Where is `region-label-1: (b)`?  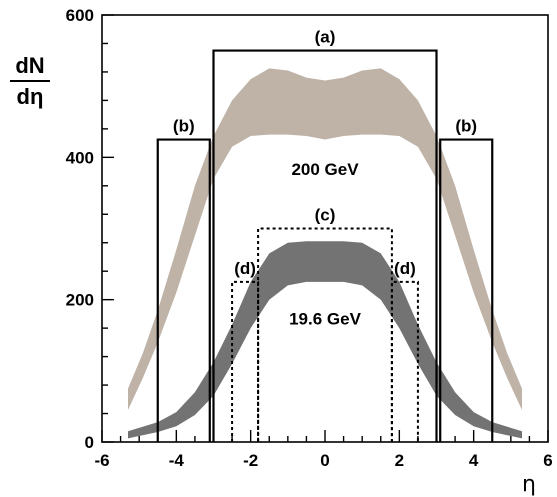 region-label-1: (b) is located at coordinates (184, 126).